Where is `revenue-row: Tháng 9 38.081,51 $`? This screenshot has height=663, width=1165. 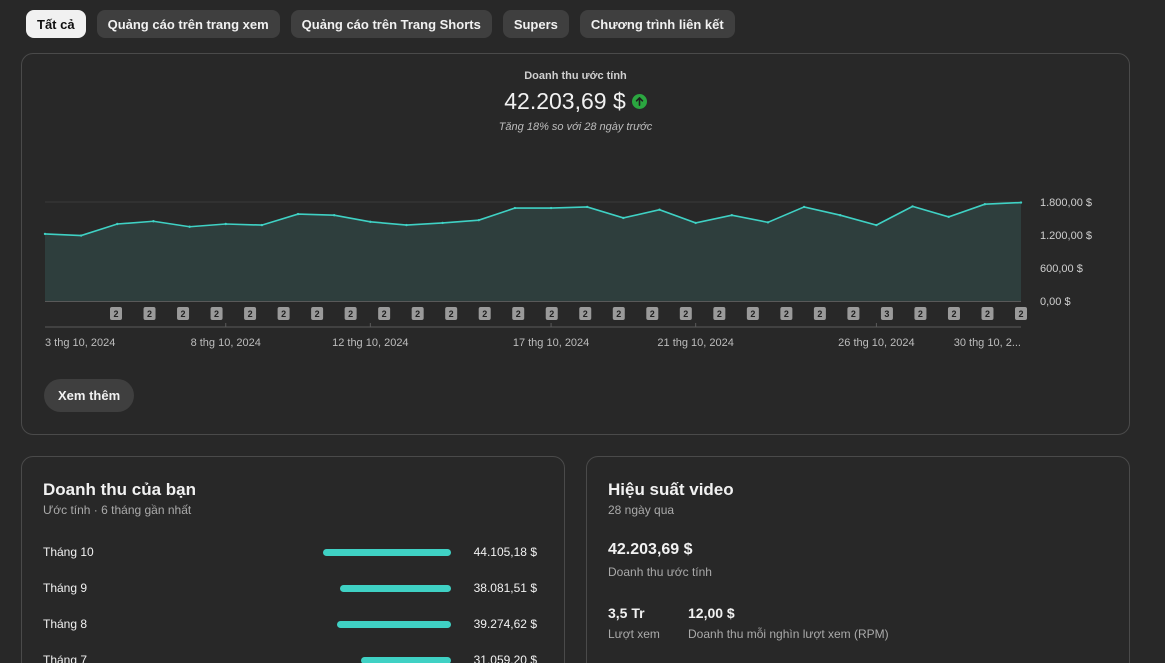 revenue-row: Tháng 9 38.081,51 $ is located at coordinates (290, 589).